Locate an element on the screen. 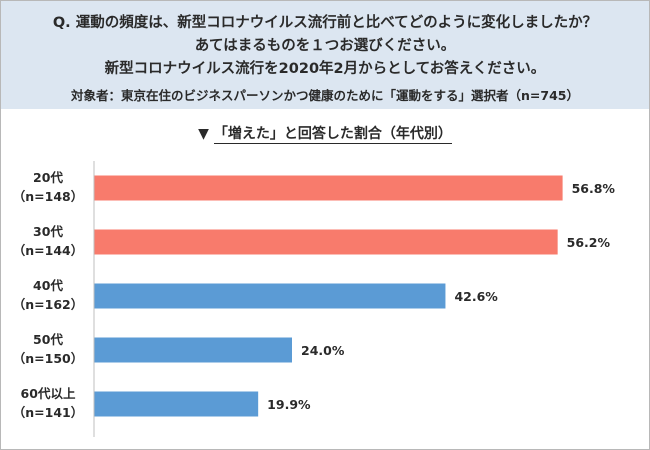 The width and height of the screenshot is (650, 450). value-label-2: 56.2% is located at coordinates (589, 242).